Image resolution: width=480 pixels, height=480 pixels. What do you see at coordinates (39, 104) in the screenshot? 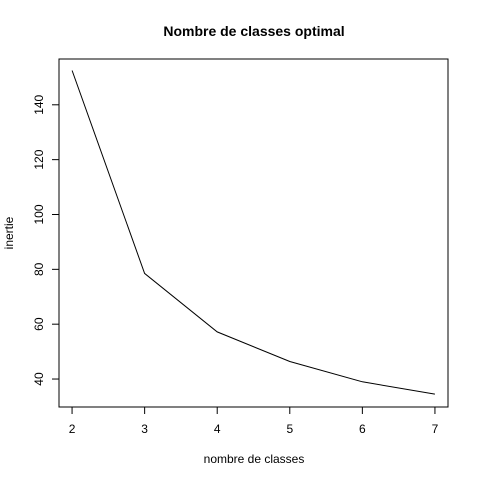
I see `y-tick-label: 140` at bounding box center [39, 104].